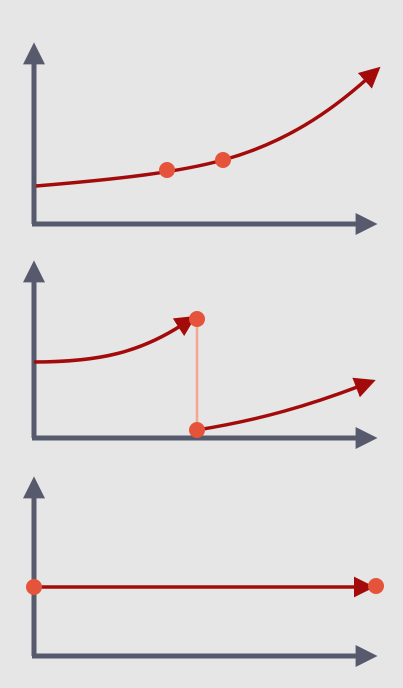  What do you see at coordinates (197, 430) in the screenshot?
I see `reset-point` at bounding box center [197, 430].